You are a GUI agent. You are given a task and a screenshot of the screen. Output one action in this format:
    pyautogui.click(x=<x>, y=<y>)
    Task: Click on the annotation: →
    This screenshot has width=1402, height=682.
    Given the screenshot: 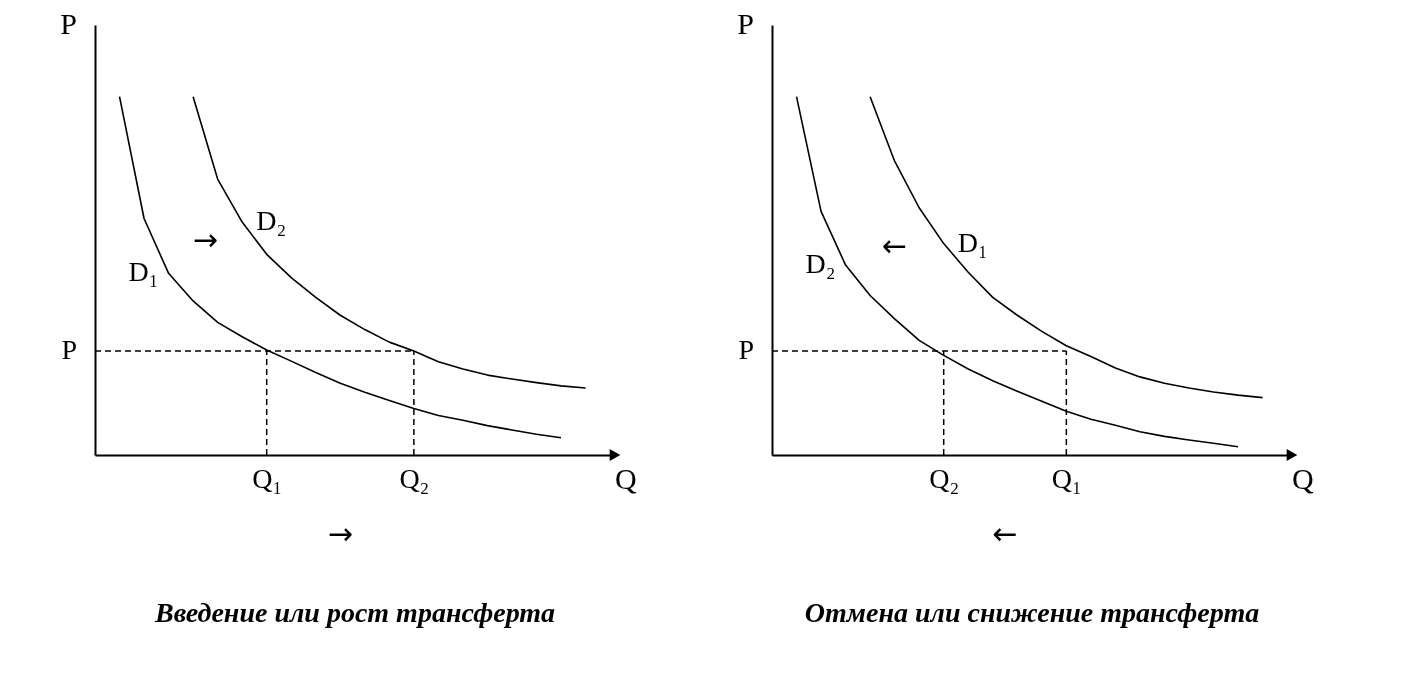 What is the action you would take?
    pyautogui.click(x=205, y=239)
    